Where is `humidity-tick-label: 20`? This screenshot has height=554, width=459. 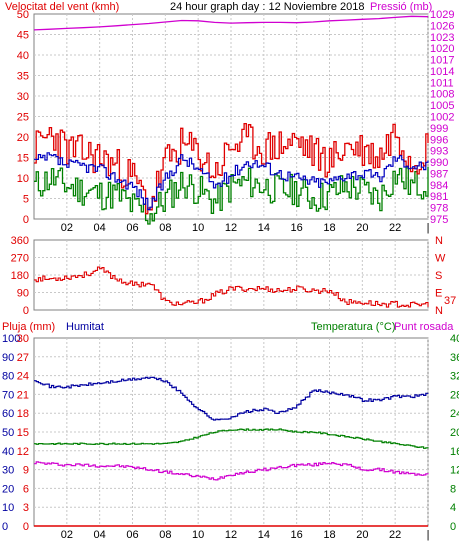 humidity-tick-label: 20 is located at coordinates (8, 489).